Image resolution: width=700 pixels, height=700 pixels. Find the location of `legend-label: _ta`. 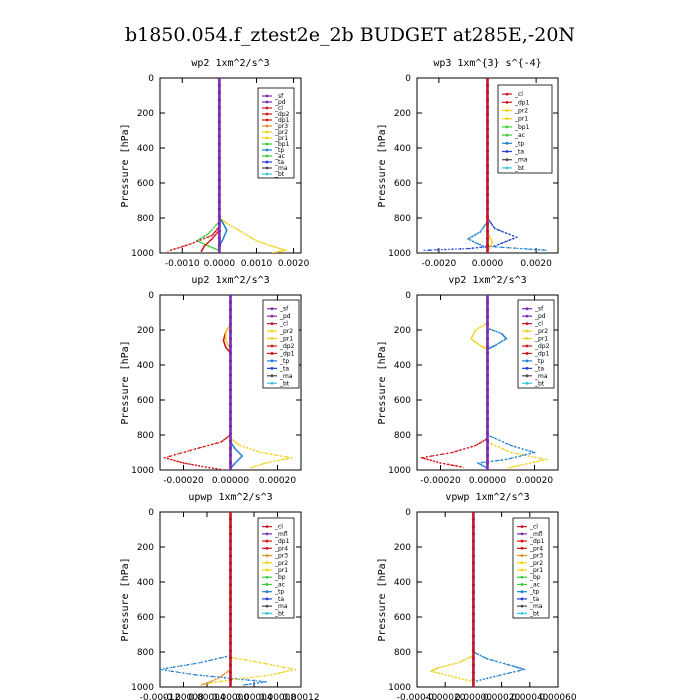

legend-label: _ta is located at coordinates (284, 368).